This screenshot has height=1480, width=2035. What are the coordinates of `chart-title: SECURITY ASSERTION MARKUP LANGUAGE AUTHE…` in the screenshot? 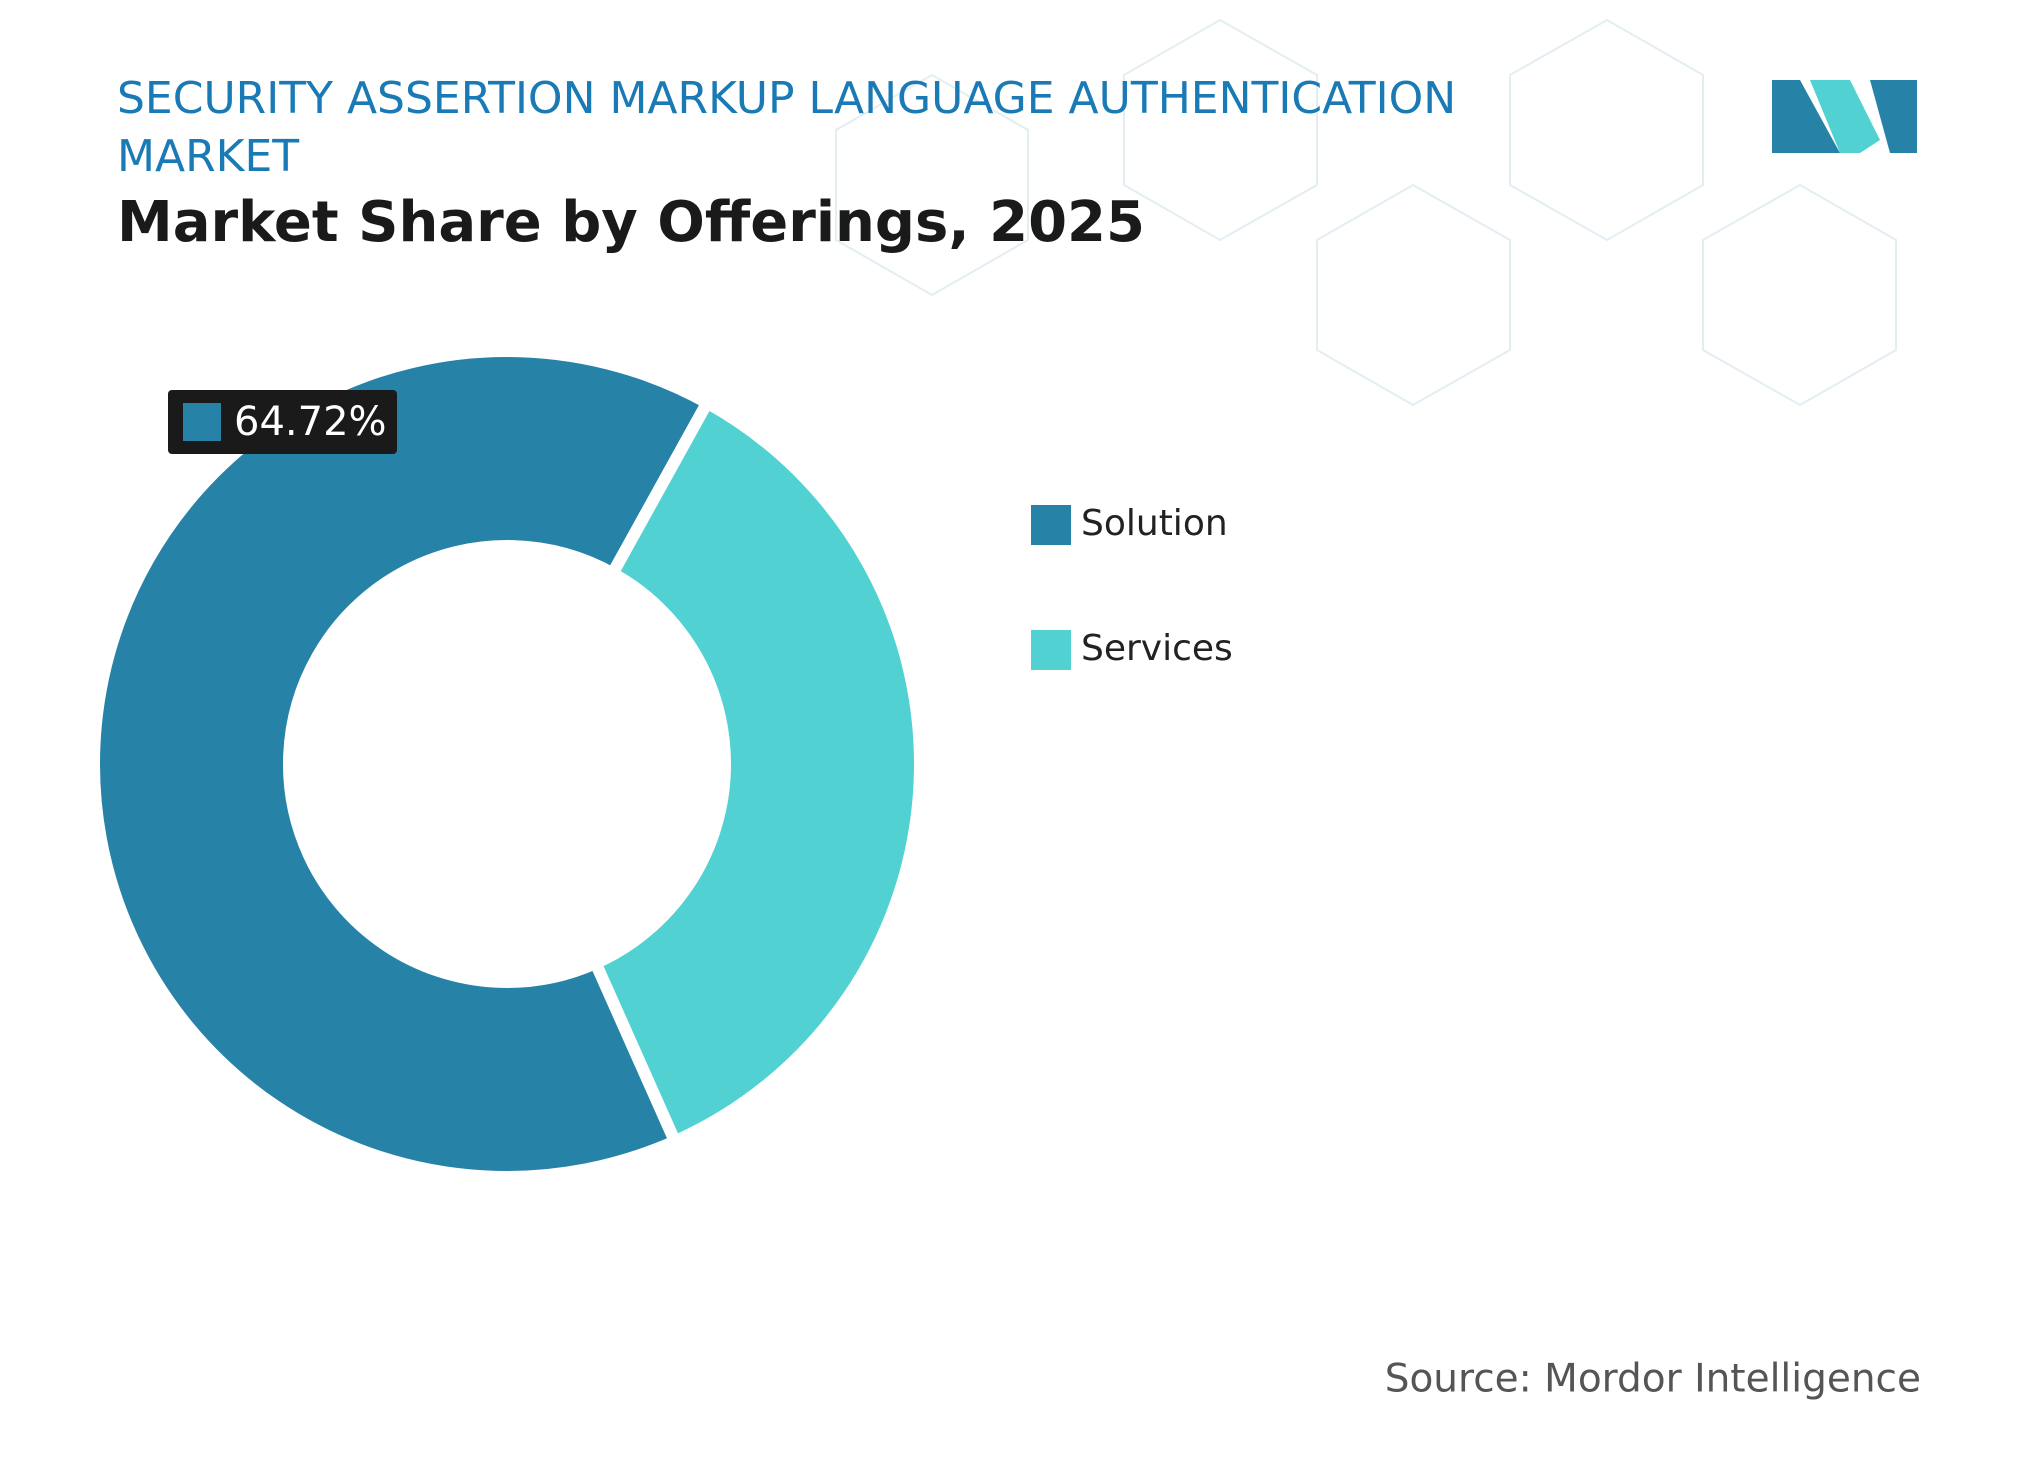 It's located at (786, 127).